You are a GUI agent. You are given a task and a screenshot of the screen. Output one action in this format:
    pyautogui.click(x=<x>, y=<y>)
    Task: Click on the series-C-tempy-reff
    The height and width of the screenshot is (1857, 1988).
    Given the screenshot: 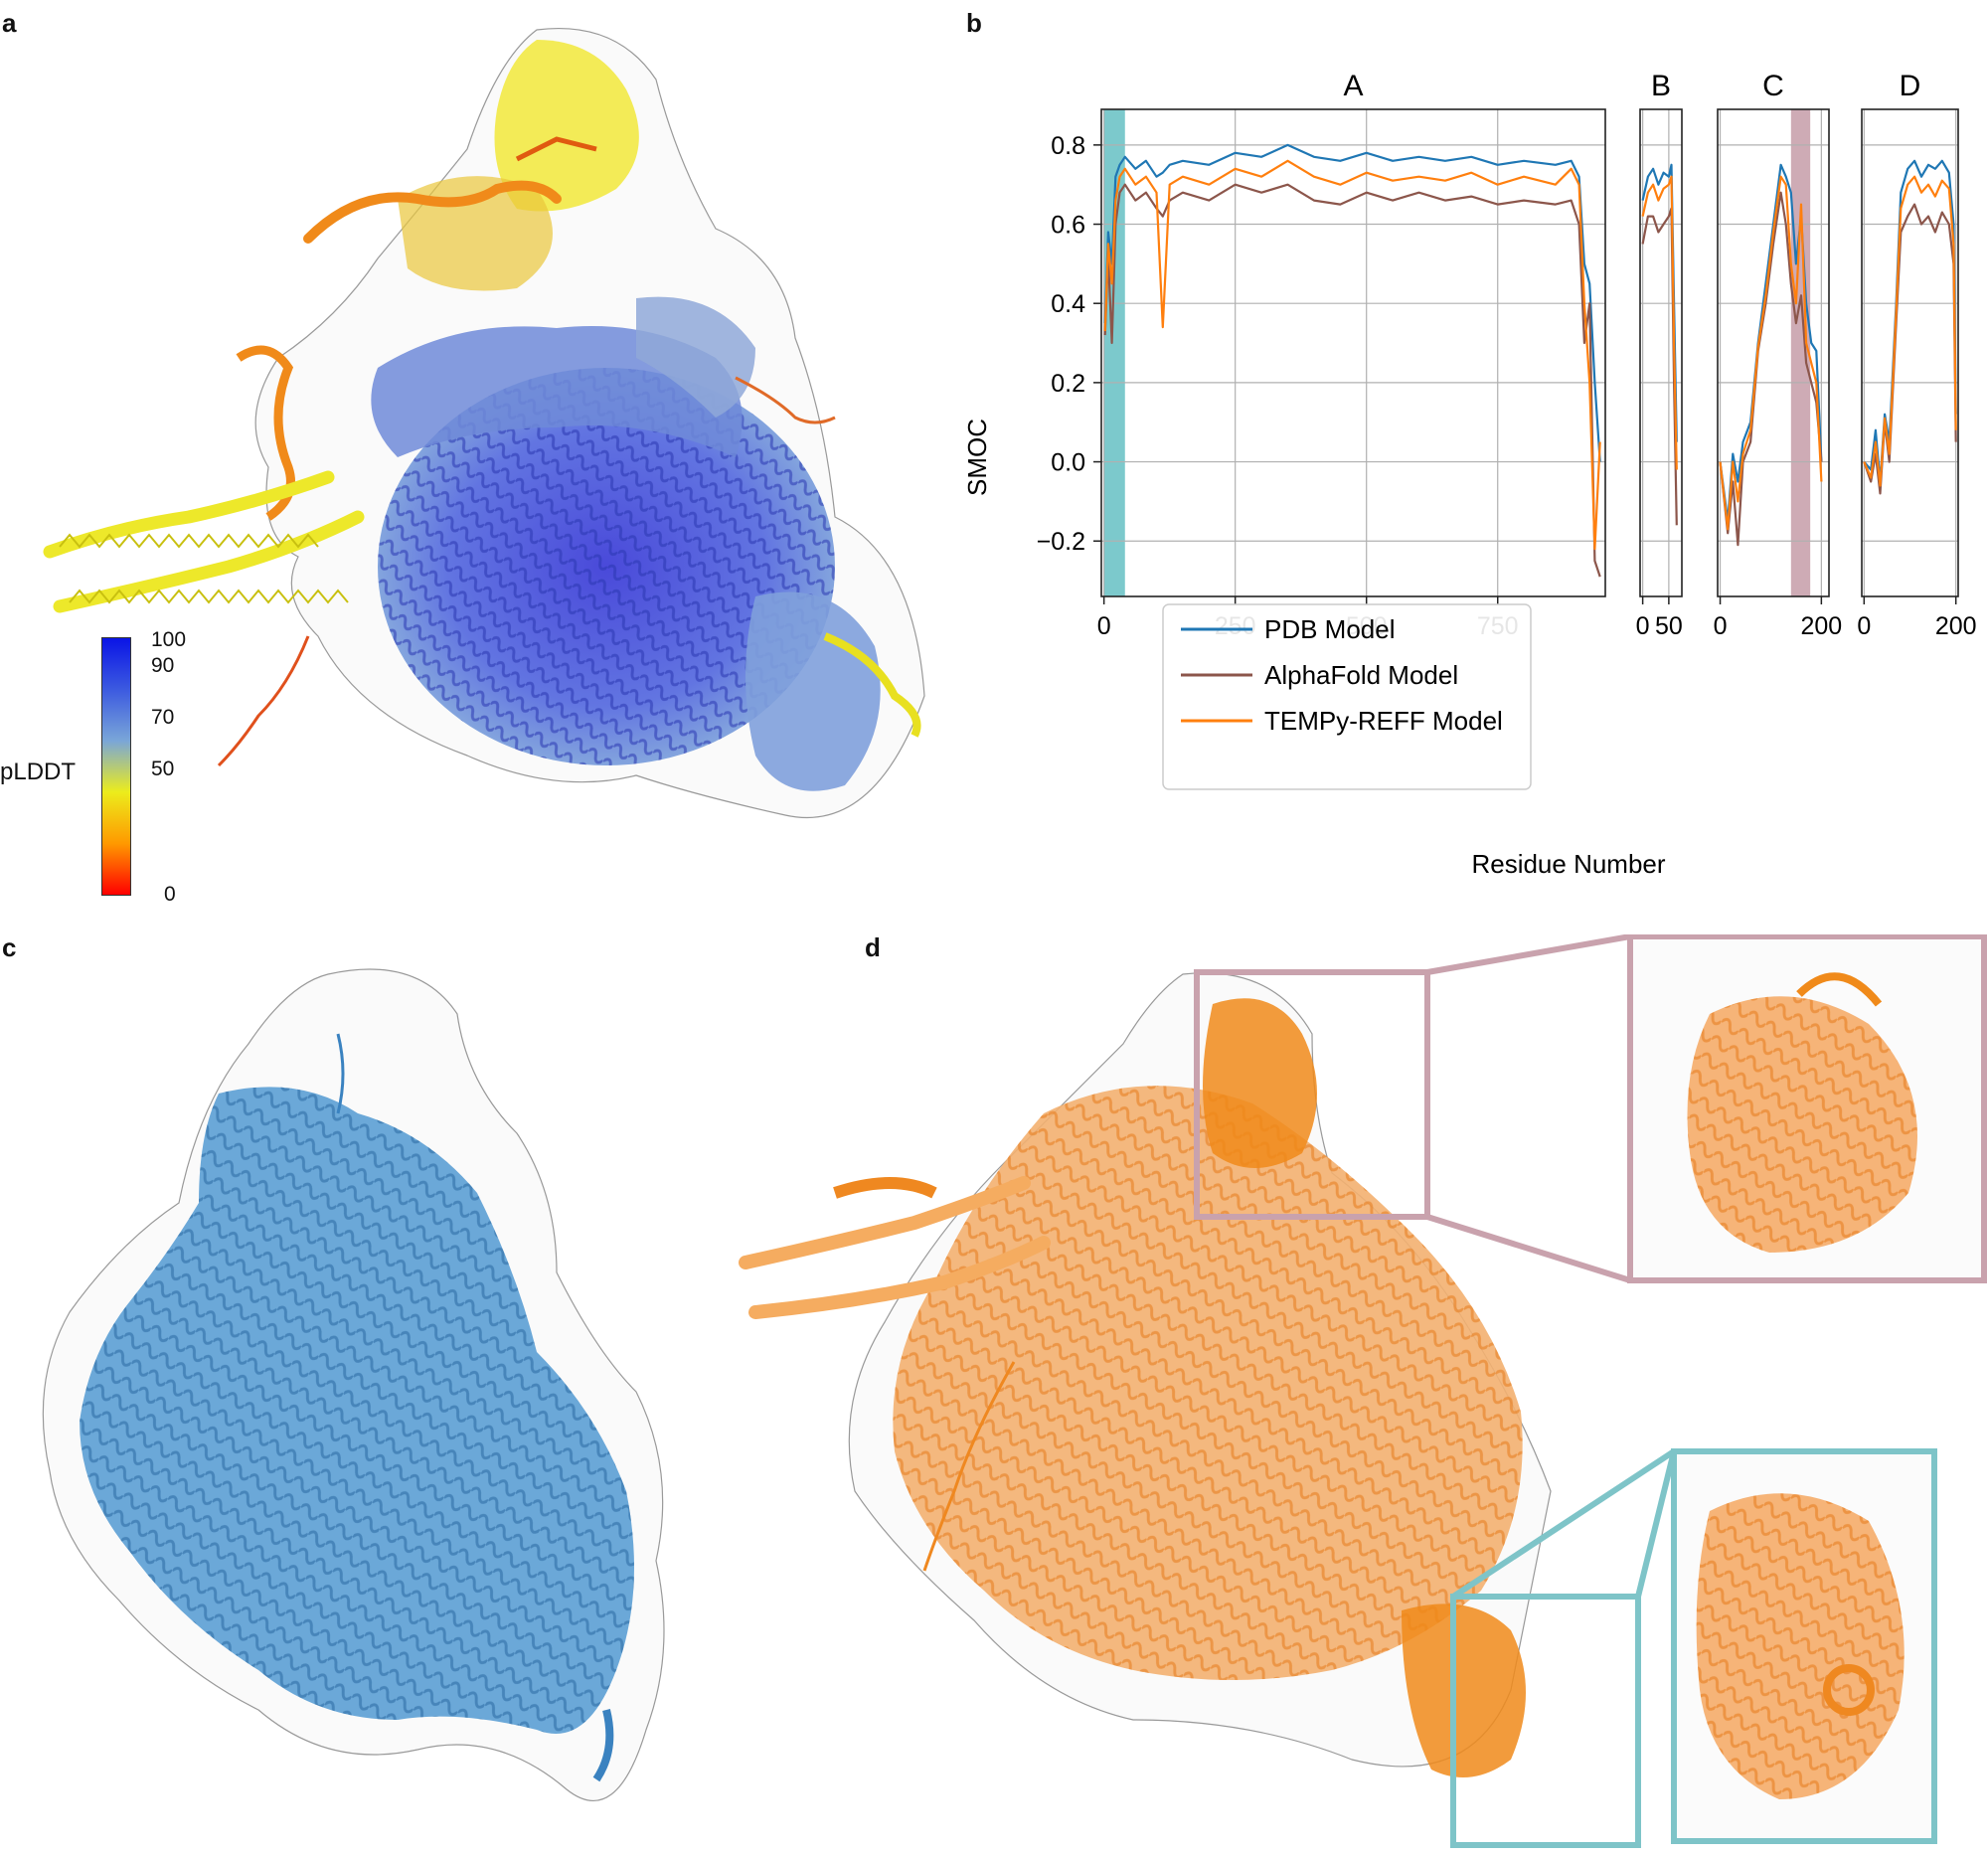 What is the action you would take?
    pyautogui.click(x=1771, y=353)
    